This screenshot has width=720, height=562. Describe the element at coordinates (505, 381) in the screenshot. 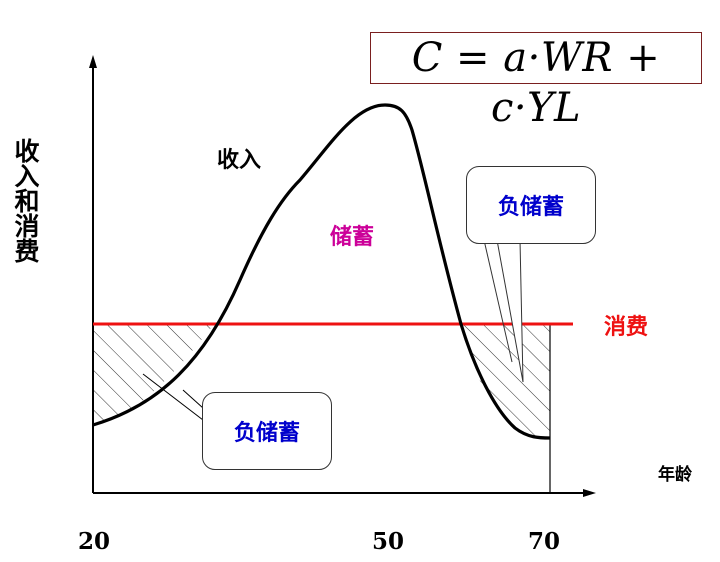

I see `dissaving-region-right` at that location.